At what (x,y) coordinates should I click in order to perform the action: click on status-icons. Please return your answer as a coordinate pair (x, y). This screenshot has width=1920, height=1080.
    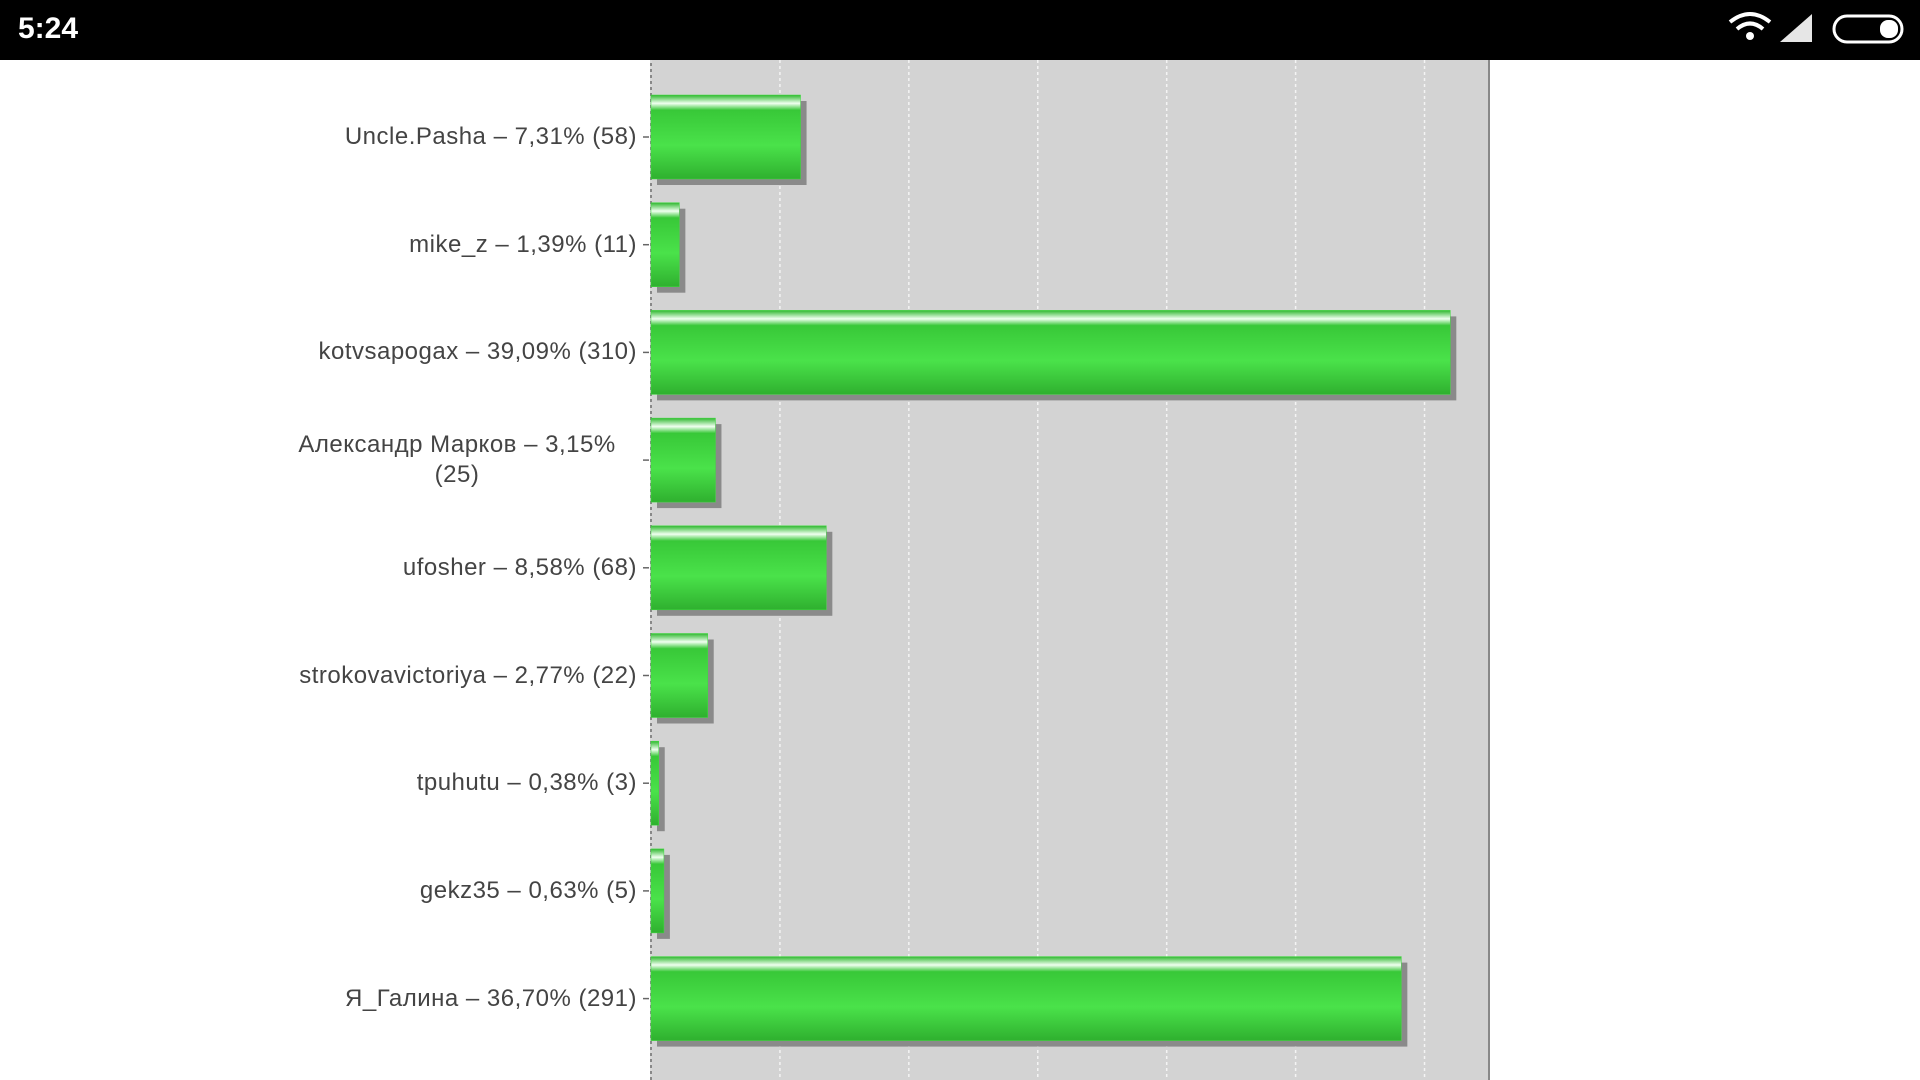
    Looking at the image, I should click on (1816, 28).